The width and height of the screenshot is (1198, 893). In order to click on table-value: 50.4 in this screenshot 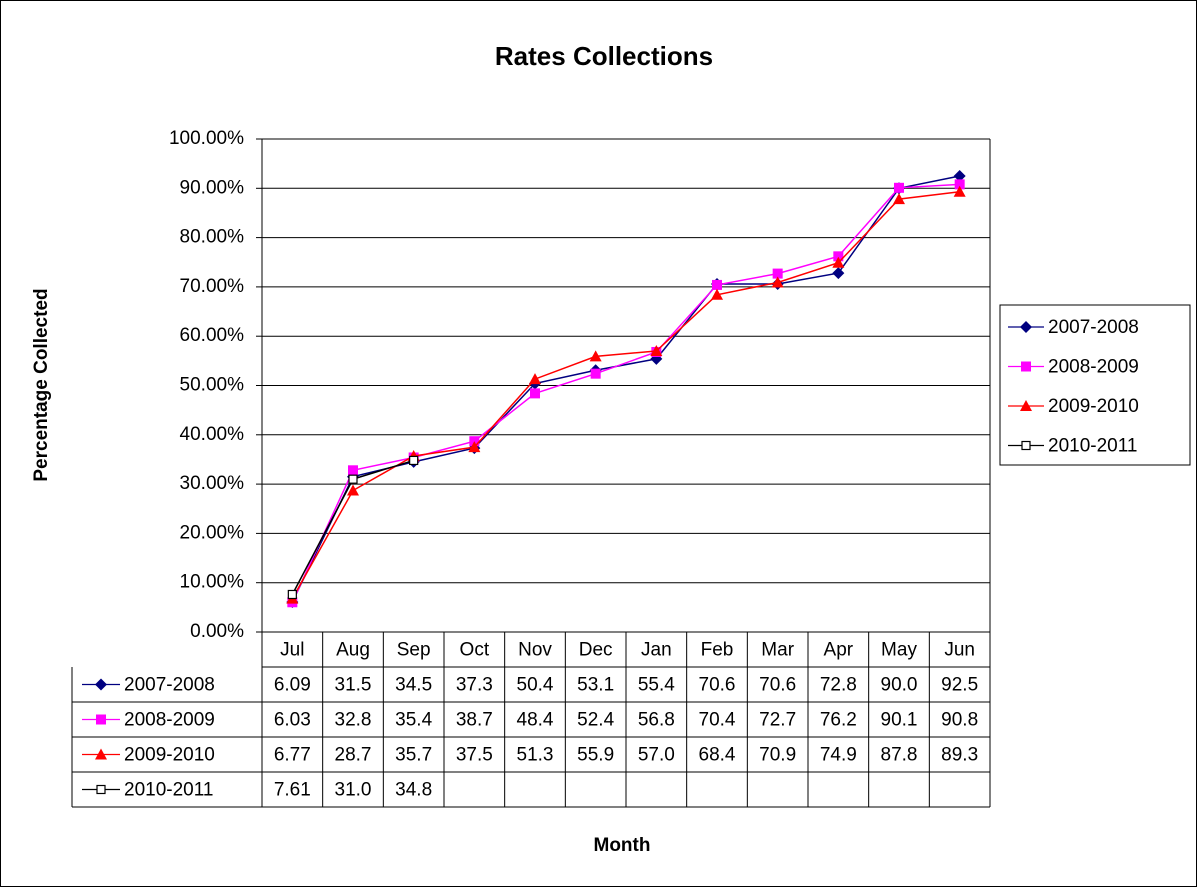, I will do `click(535, 685)`.